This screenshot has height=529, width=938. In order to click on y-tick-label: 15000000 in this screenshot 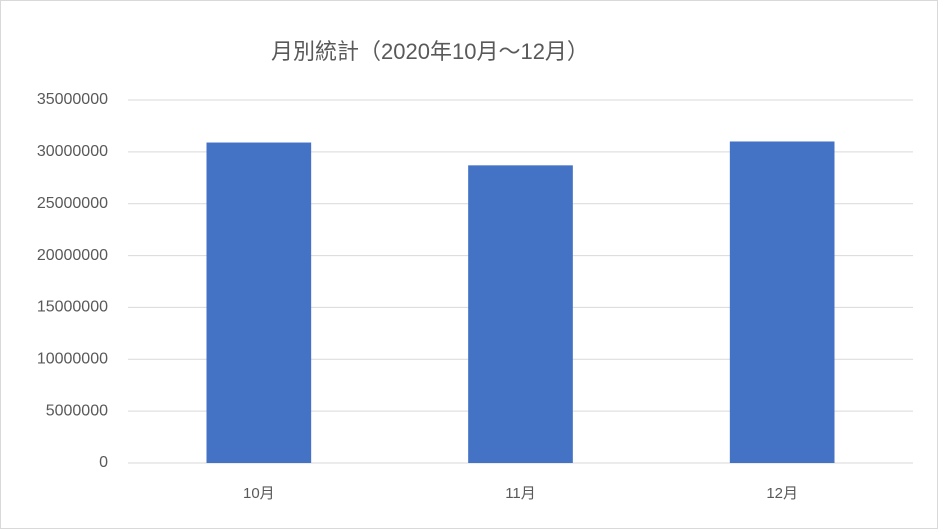, I will do `click(72, 307)`.